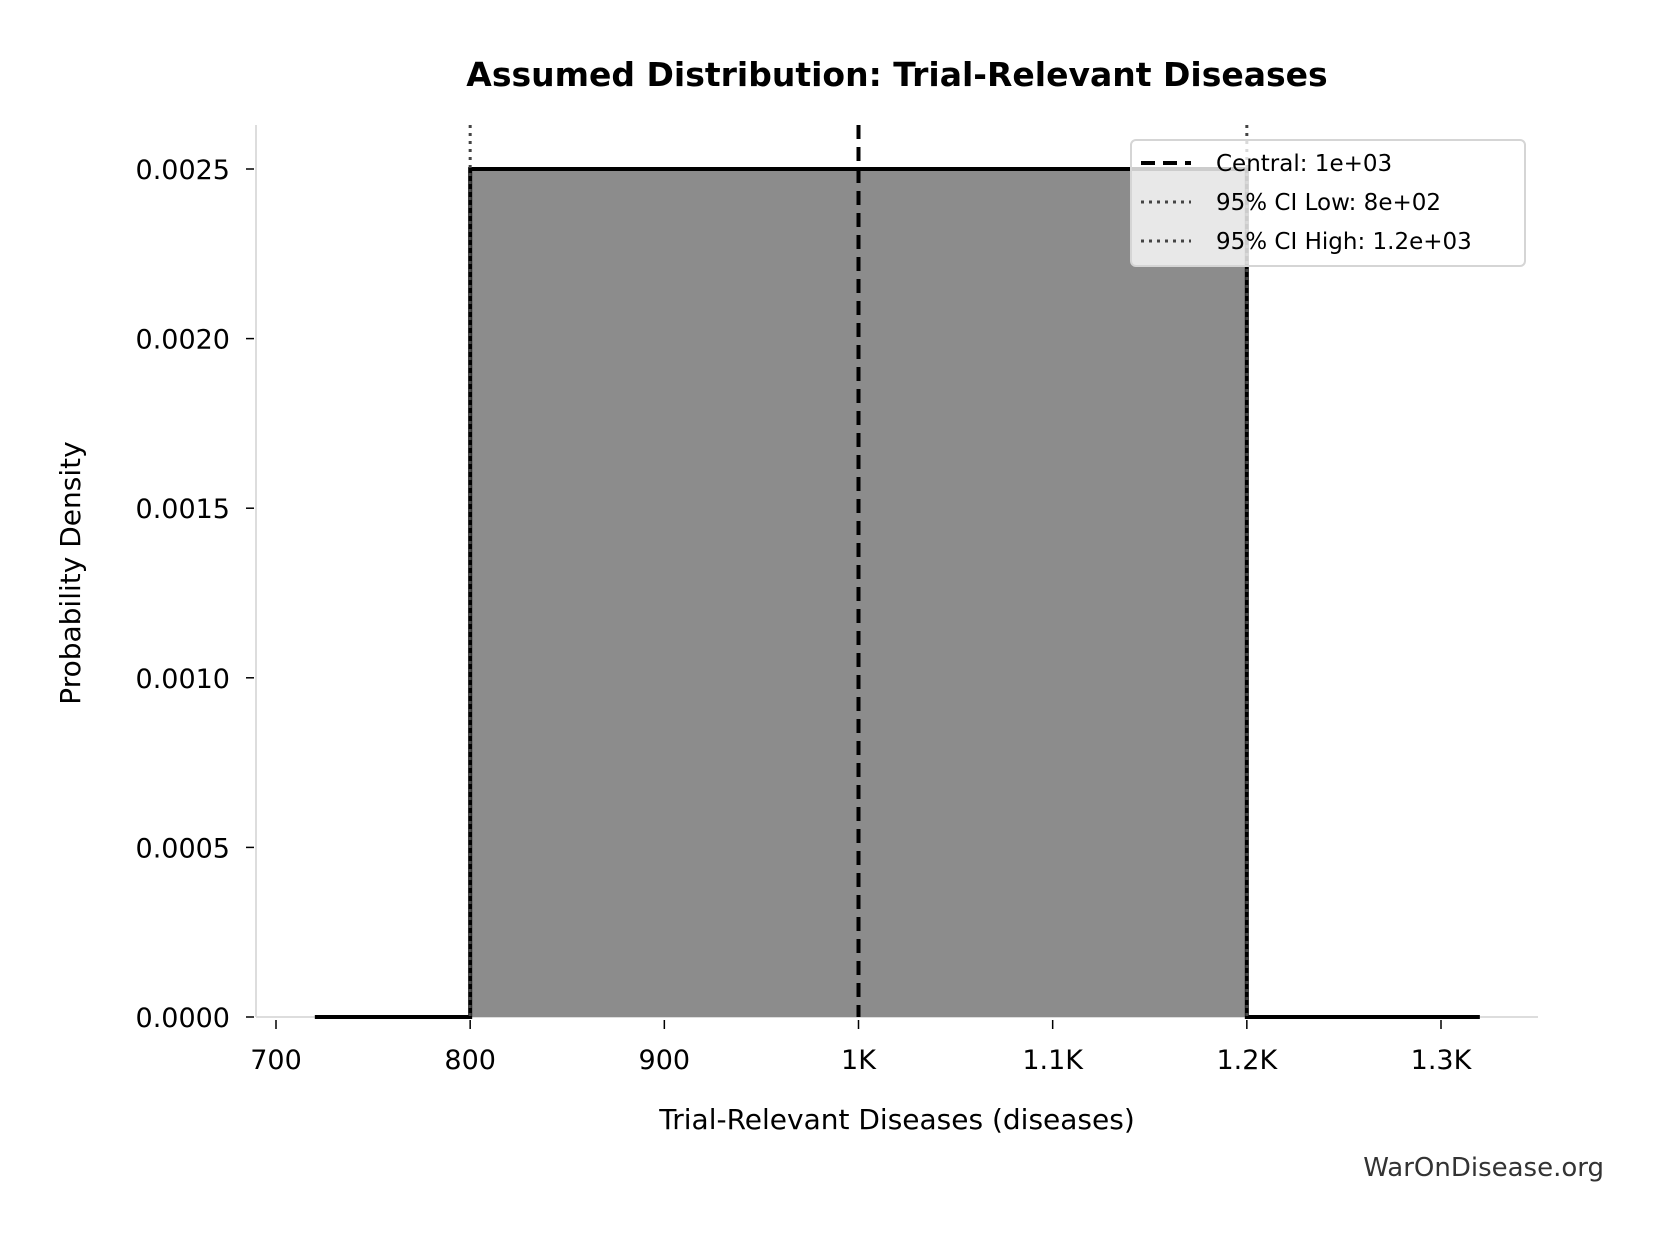  I want to click on y-tick-label: 0.0020, so click(183, 340).